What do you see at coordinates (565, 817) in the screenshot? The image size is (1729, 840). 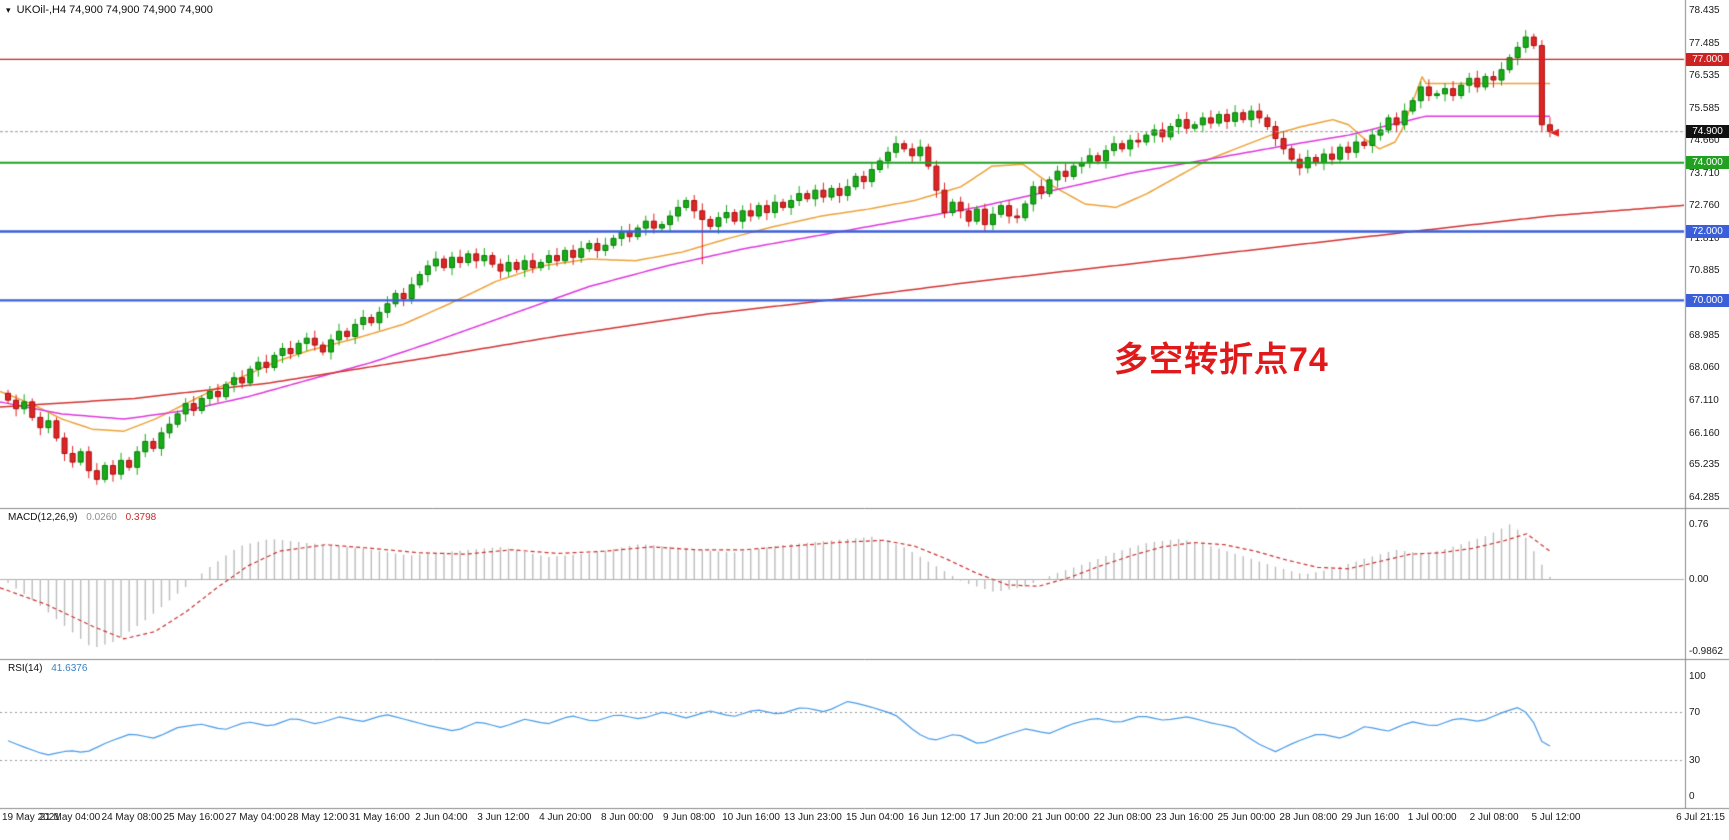 I see `time-axis-label: 4 Jun 20:00` at bounding box center [565, 817].